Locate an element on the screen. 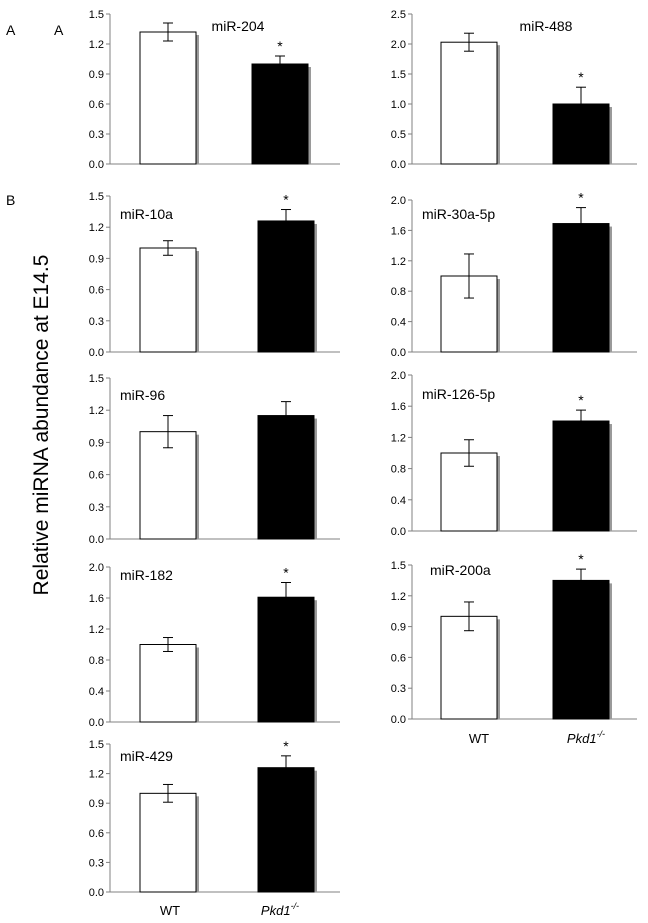 The image size is (648, 923). chart-panel-8: 0.0 0.3 0.6 0.9 1.2 1.5 * miR-429 is located at coordinates (214, 818).